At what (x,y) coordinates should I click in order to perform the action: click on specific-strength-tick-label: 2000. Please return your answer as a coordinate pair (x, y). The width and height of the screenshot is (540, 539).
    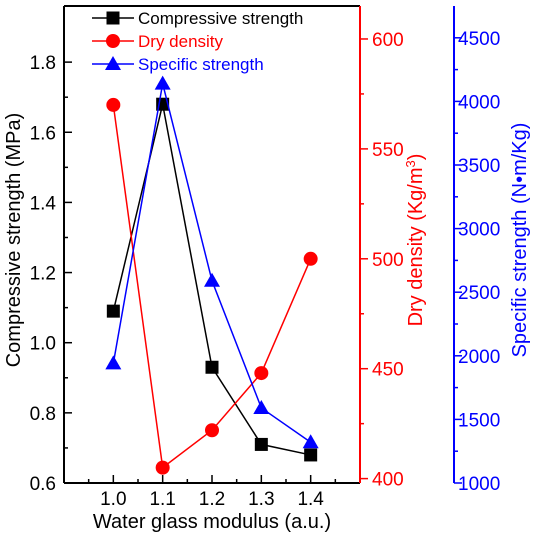
    Looking at the image, I should click on (479, 357).